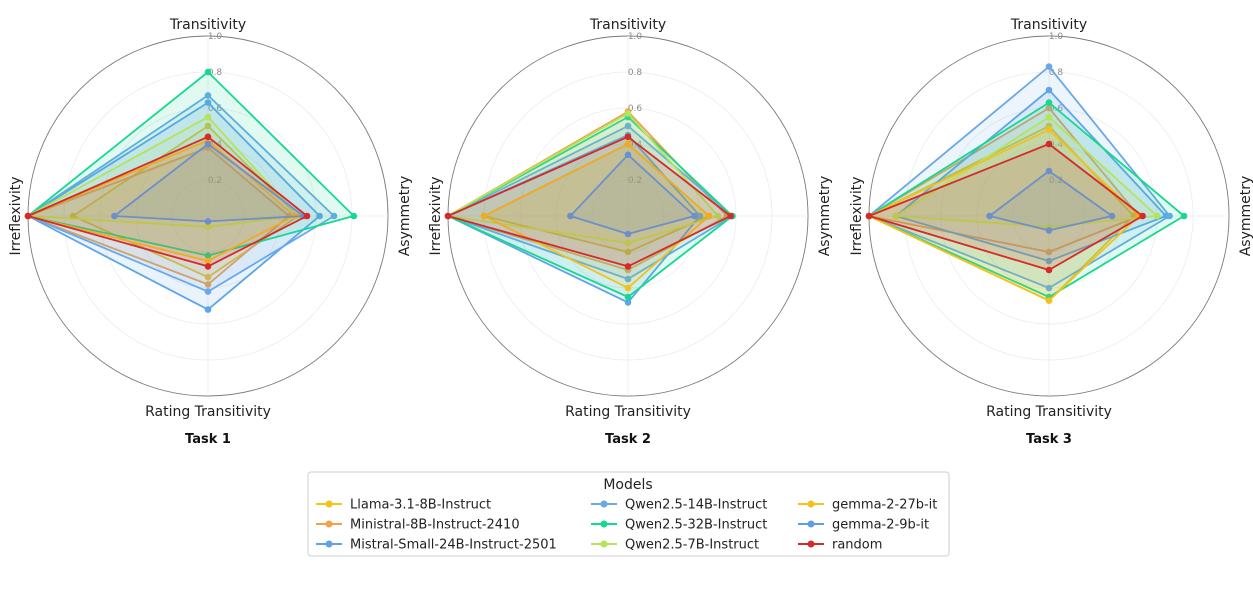 This screenshot has height=593, width=1253. Describe the element at coordinates (73, 216) in the screenshot. I see `point-llama-3-1-8b-instruct-irreflexivity` at that location.